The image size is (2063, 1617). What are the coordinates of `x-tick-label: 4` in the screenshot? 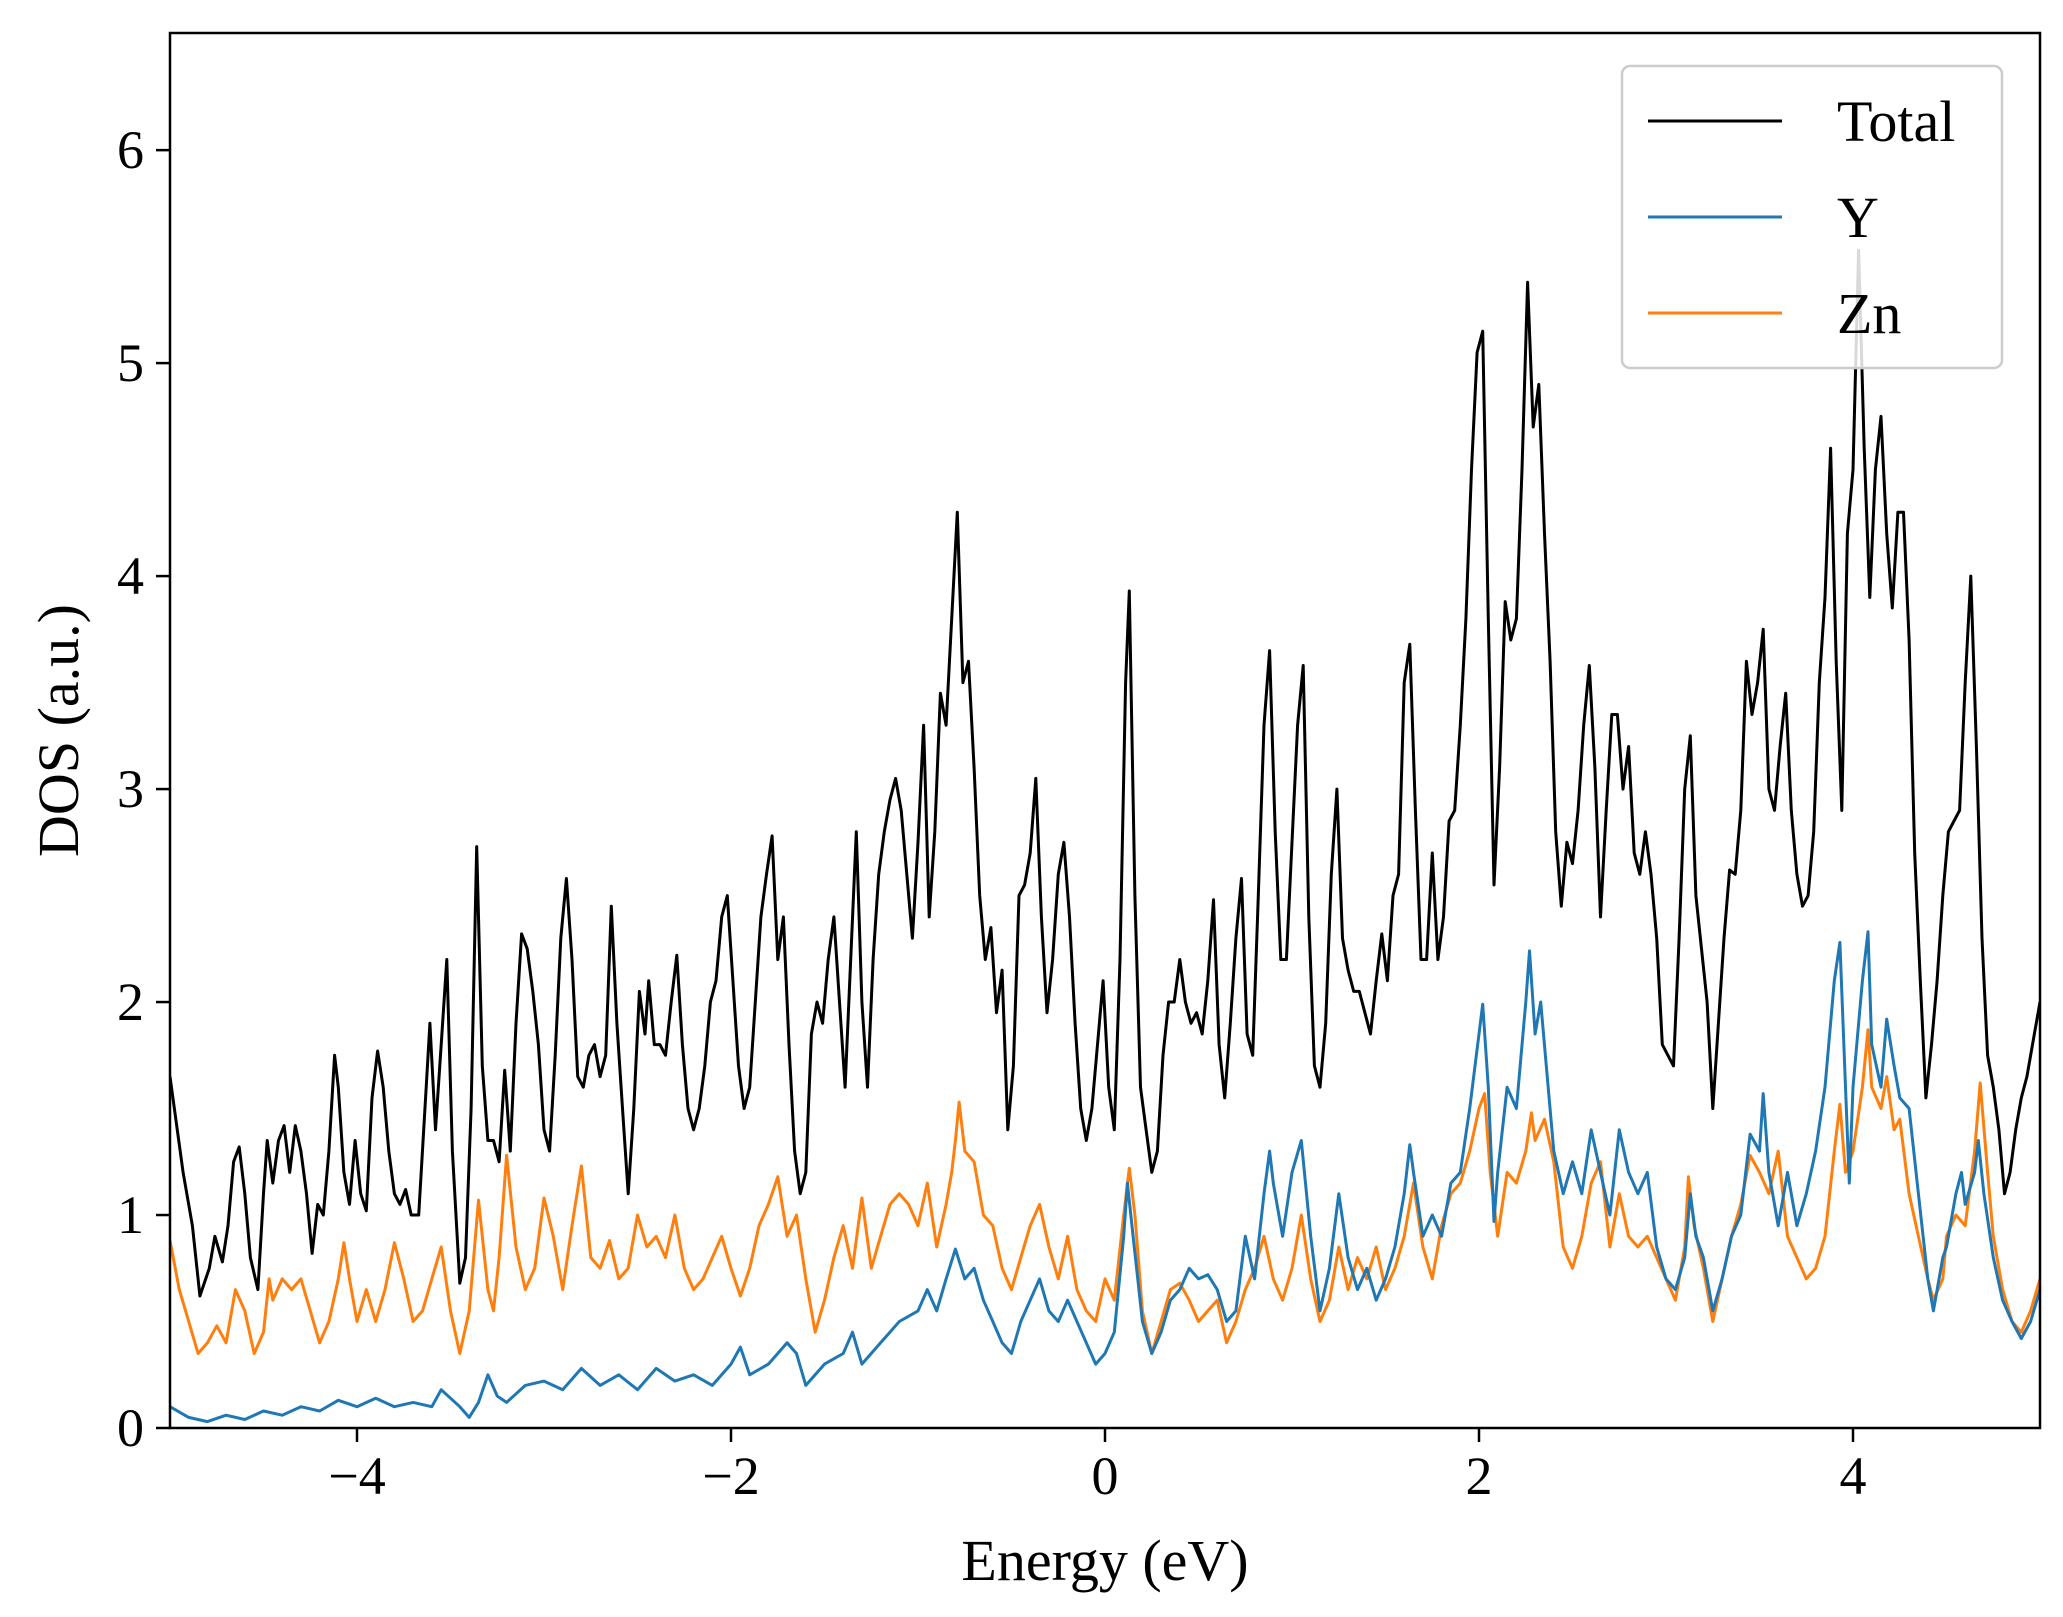 It's located at (1853, 1476).